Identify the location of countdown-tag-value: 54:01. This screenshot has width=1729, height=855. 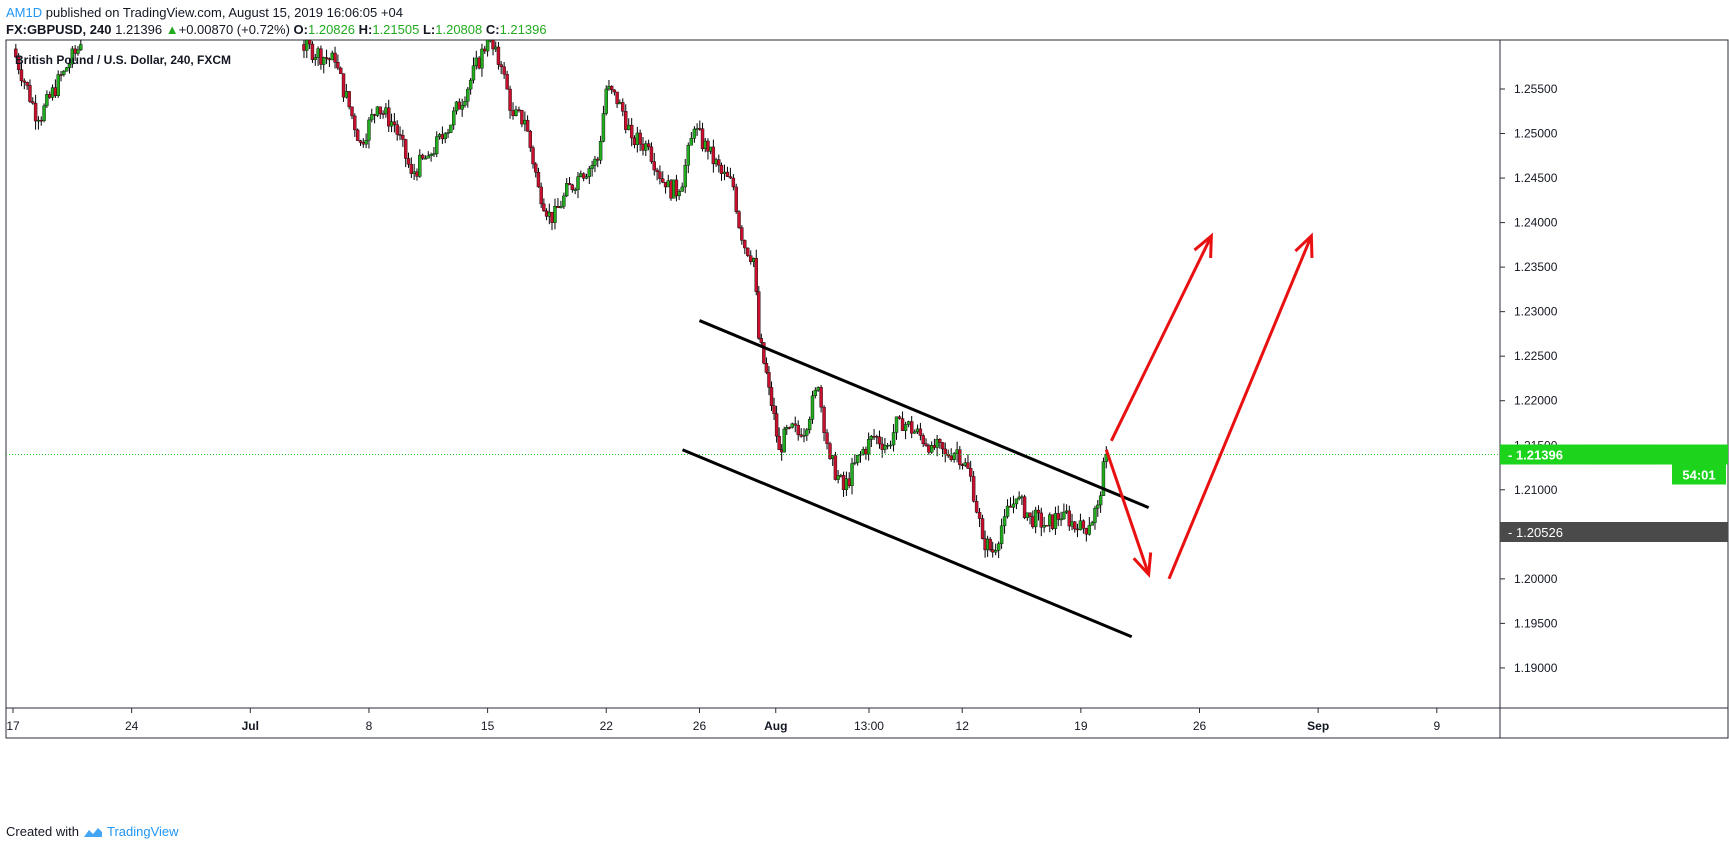
(1698, 475).